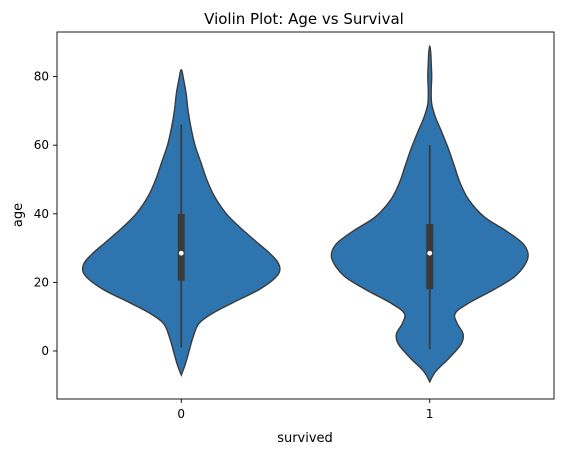 The width and height of the screenshot is (562, 455). I want to click on x-axis-label: survived, so click(305, 438).